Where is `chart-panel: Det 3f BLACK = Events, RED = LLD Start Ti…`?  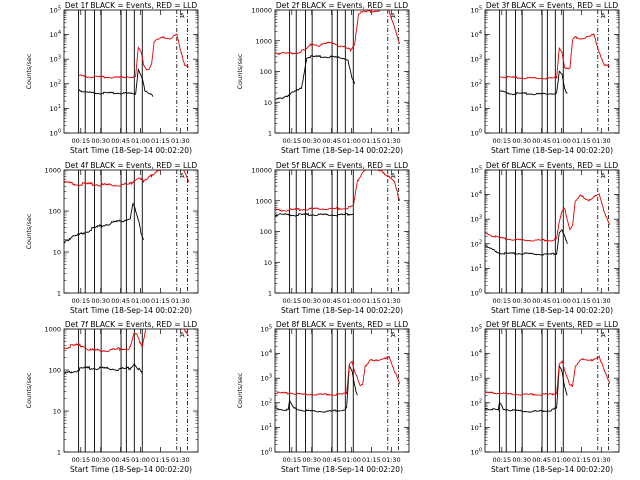
chart-panel: Det 3f BLACK = Events, RED = LLD Start Ti… is located at coordinates (545, 78).